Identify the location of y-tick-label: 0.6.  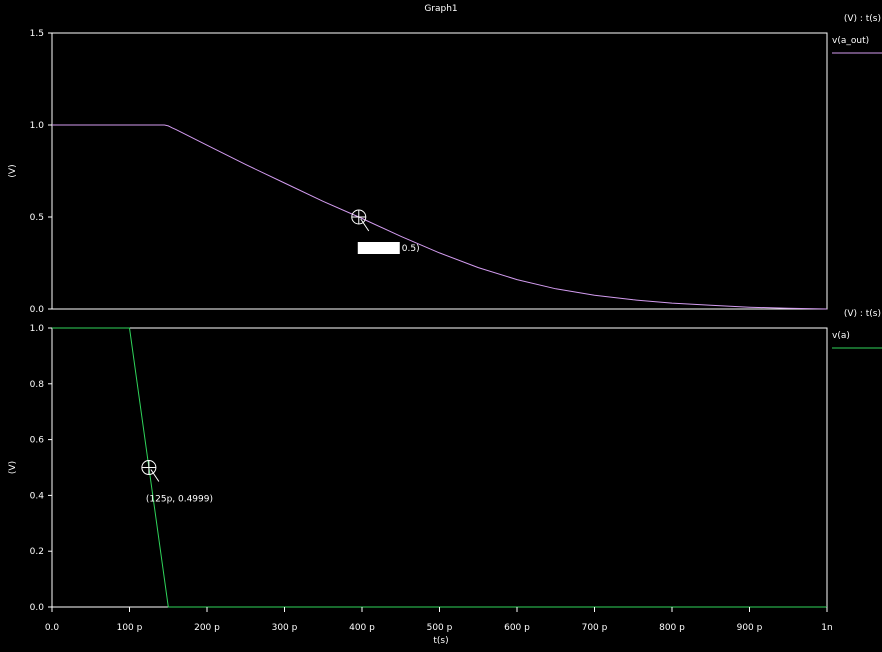
(37, 441).